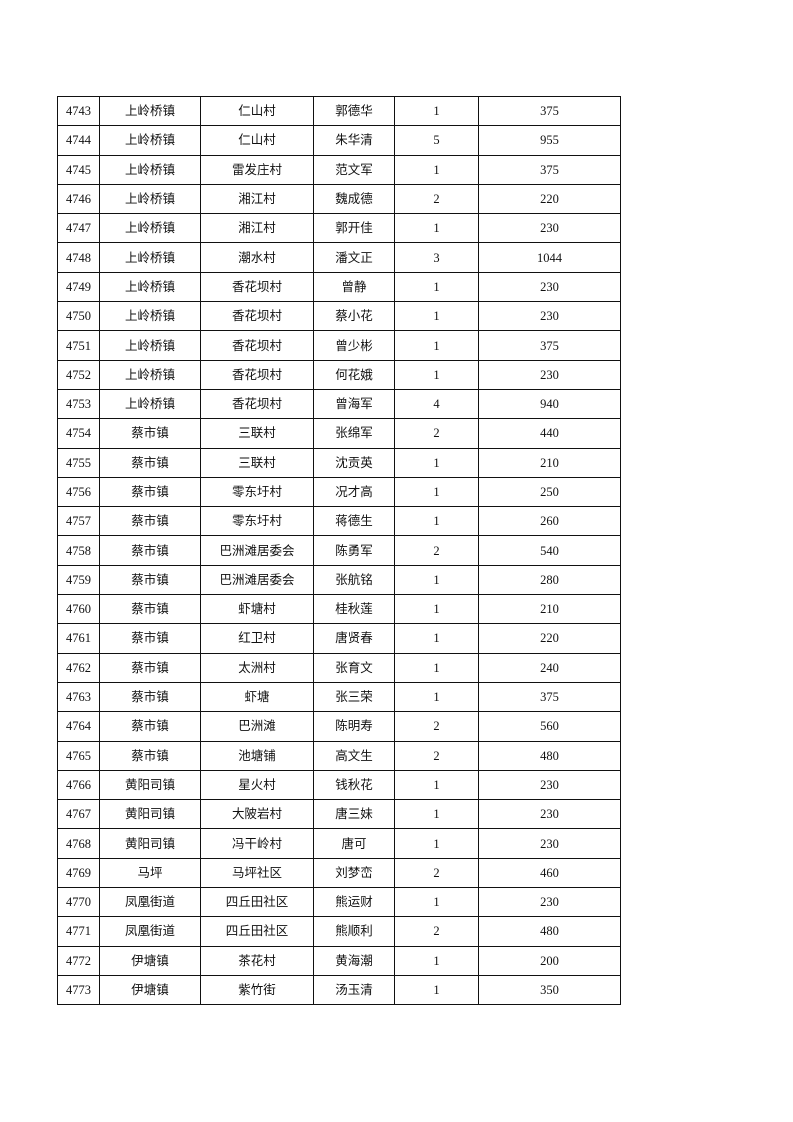  I want to click on village-cell: 潮水村, so click(257, 257).